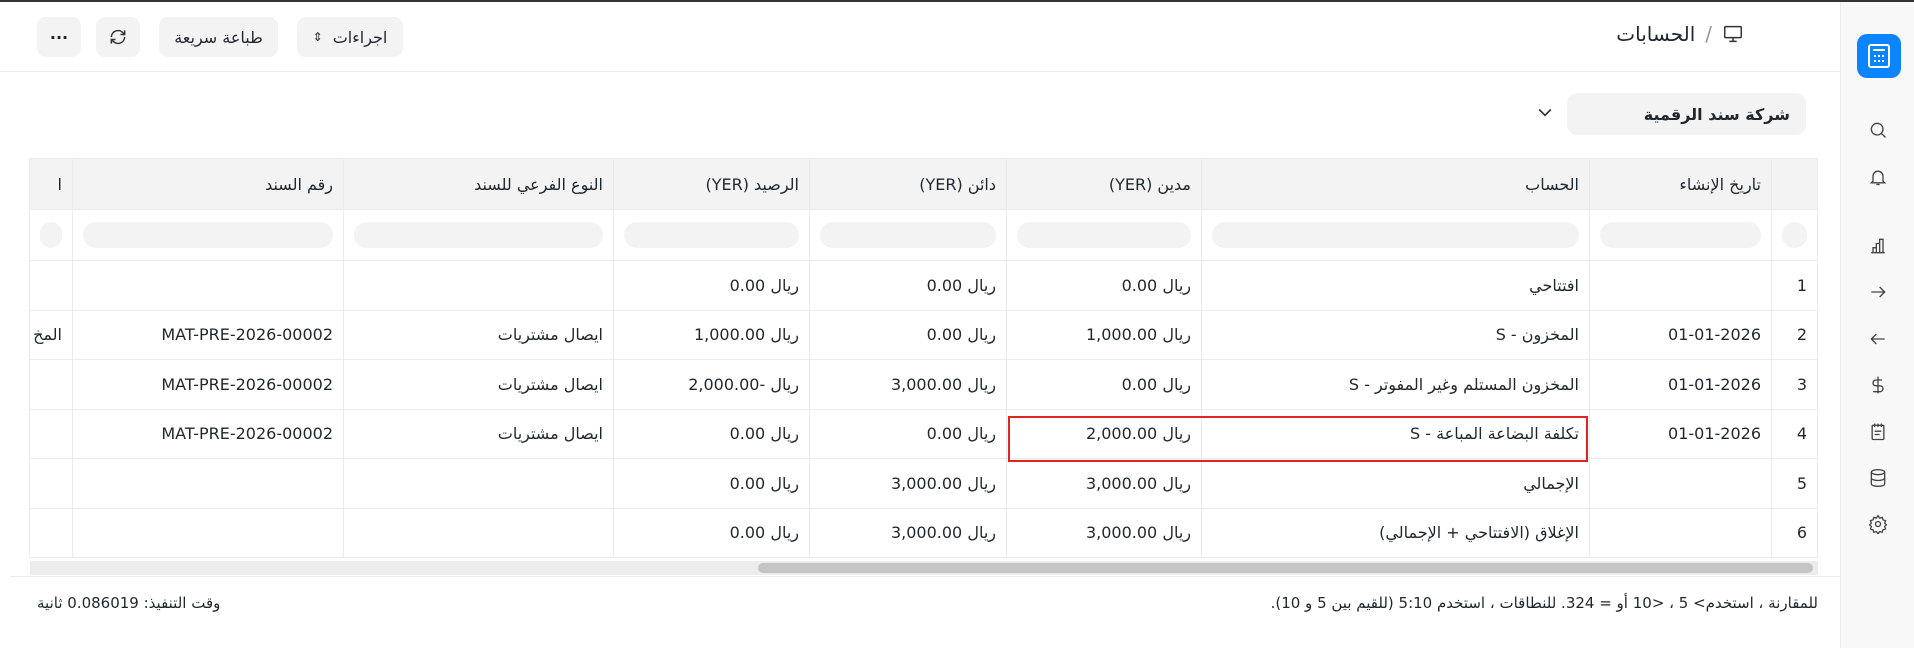 The height and width of the screenshot is (648, 1914). What do you see at coordinates (1878, 177) in the screenshot?
I see `bell-icon` at bounding box center [1878, 177].